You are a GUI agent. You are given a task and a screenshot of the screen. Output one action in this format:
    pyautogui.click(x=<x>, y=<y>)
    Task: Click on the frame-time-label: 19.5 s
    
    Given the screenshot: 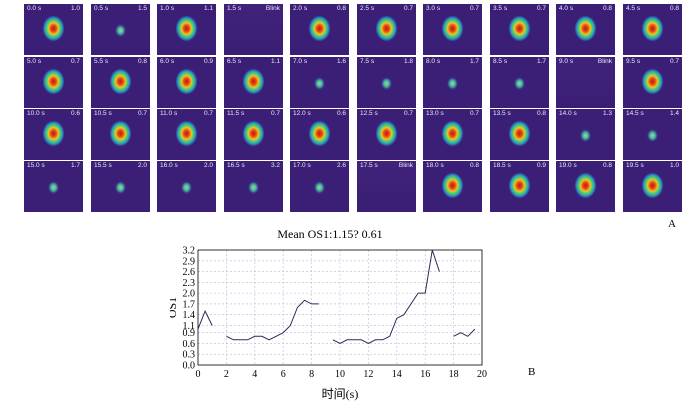 What is the action you would take?
    pyautogui.click(x=635, y=165)
    